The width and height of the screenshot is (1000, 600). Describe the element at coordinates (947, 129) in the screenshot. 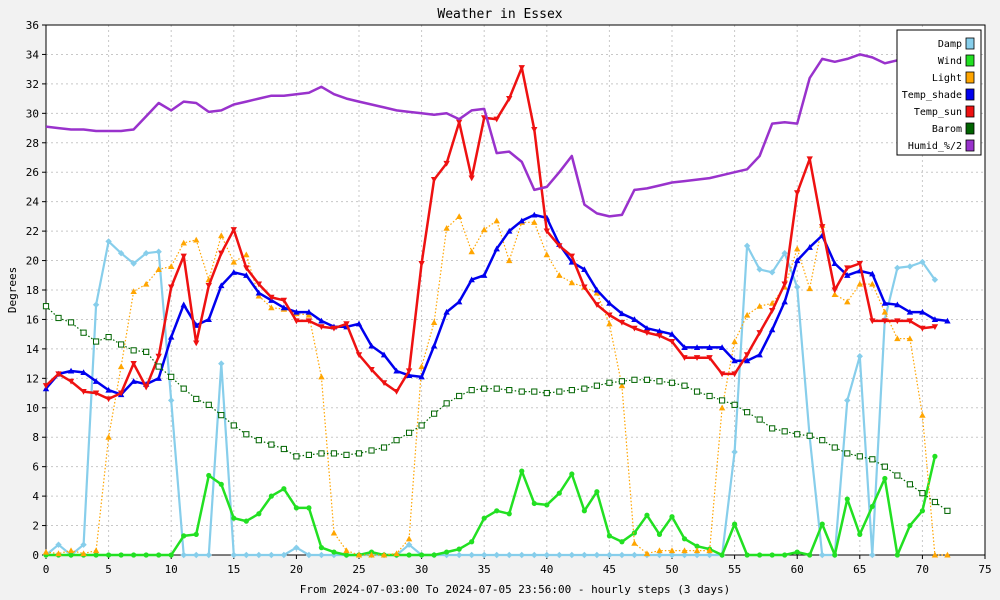

I see `legend-label-barom: Barom` at that location.